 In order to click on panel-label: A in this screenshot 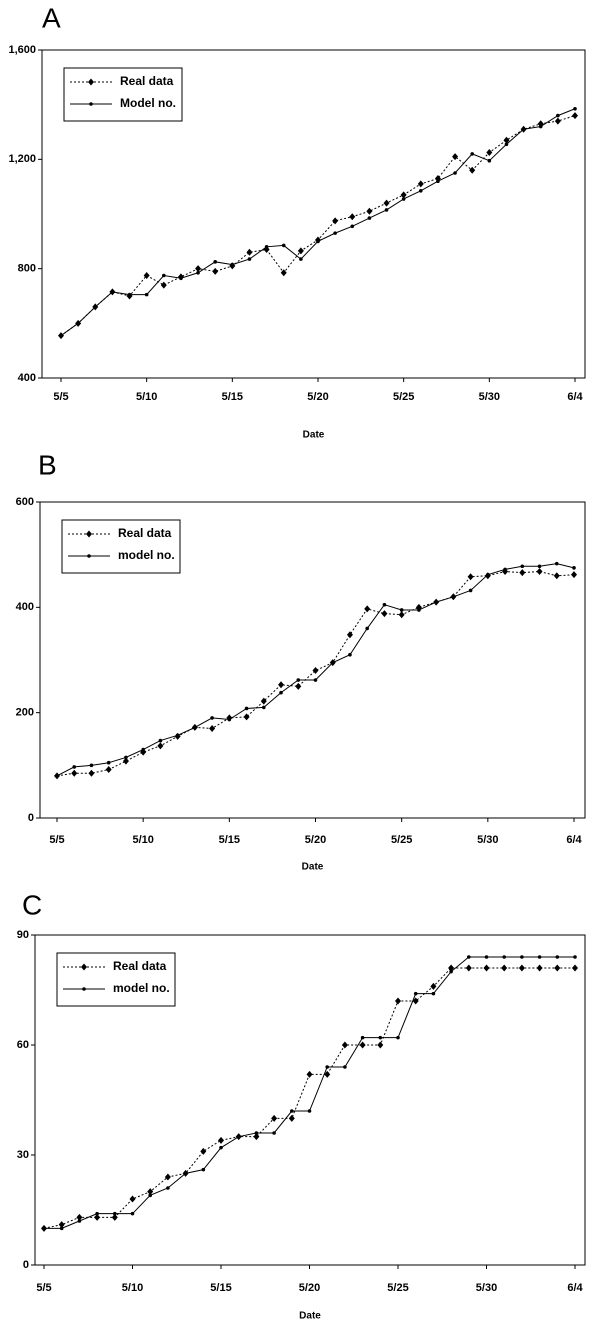, I will do `click(51, 17)`.